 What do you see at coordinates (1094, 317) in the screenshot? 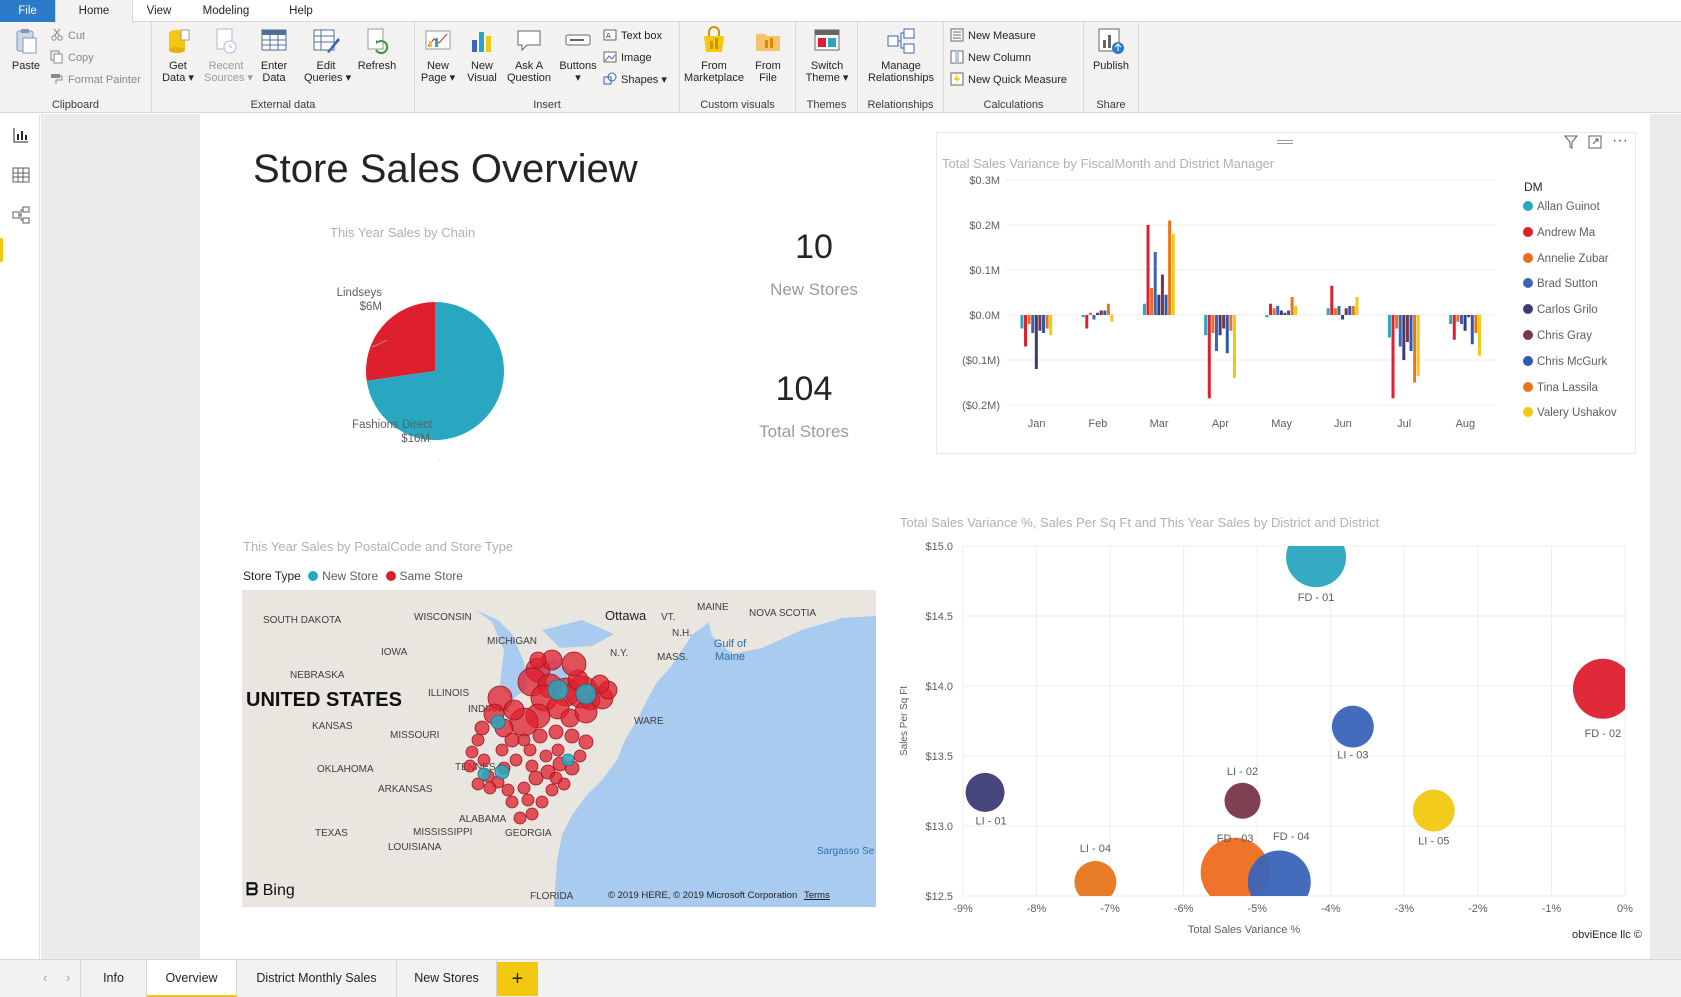
I see `bar-brad-sutton-feb` at bounding box center [1094, 317].